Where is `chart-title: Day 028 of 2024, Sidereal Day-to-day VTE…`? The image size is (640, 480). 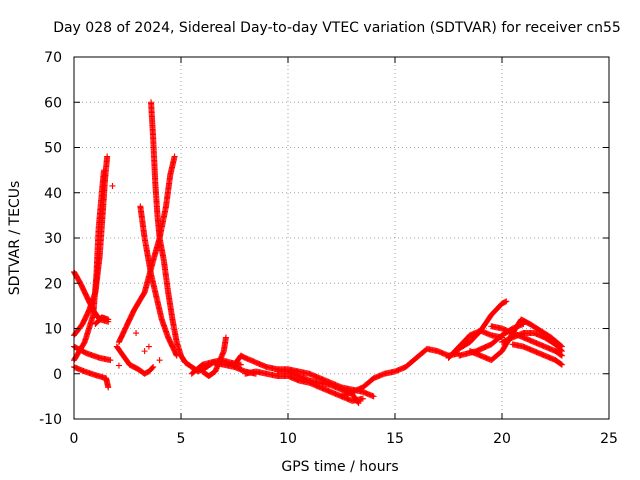 chart-title: Day 028 of 2024, Sidereal Day-to-day VTE… is located at coordinates (337, 28).